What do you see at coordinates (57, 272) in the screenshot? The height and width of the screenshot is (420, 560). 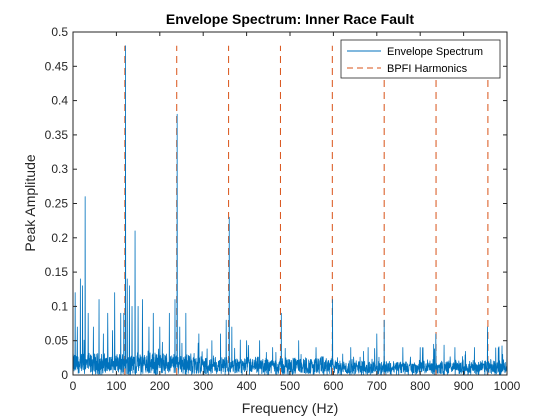 I see `y-tick-label: 0.15` at bounding box center [57, 272].